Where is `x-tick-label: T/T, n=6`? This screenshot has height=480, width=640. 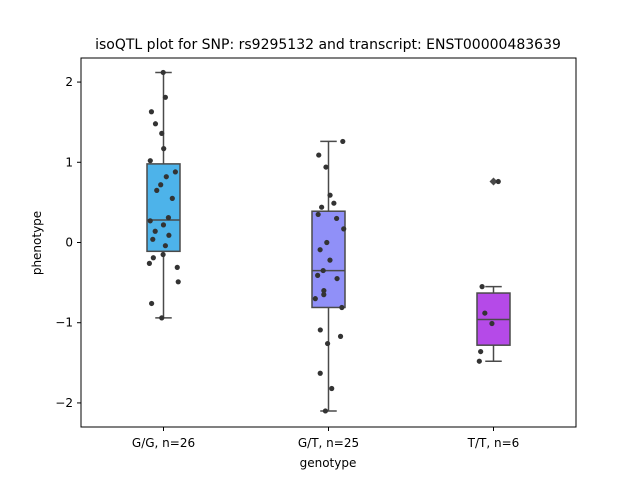 x-tick-label: T/T, n=6 is located at coordinates (493, 443).